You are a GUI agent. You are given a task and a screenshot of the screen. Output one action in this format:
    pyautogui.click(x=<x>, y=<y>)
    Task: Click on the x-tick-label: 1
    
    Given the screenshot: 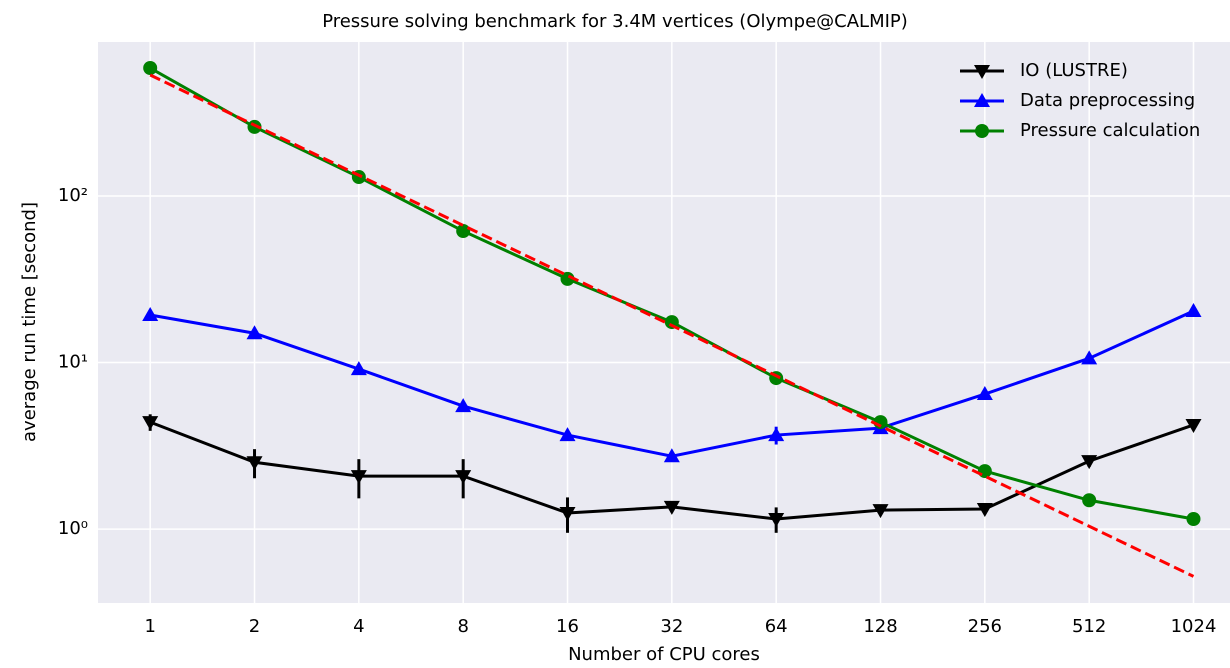 What is the action you would take?
    pyautogui.click(x=149, y=626)
    